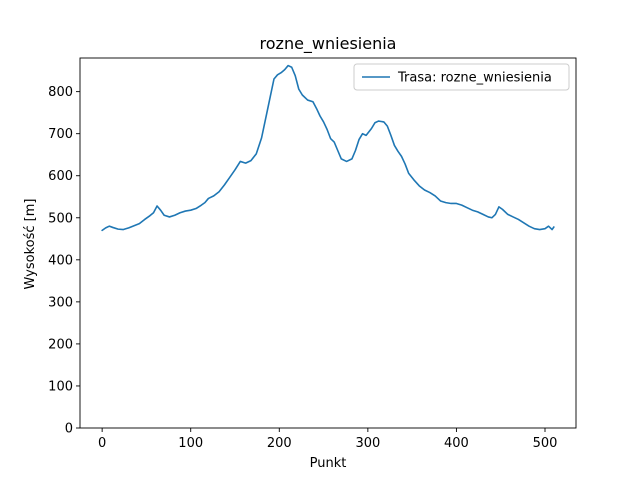  I want to click on legend: Trasa: rozne_wniesienia, so click(461, 77).